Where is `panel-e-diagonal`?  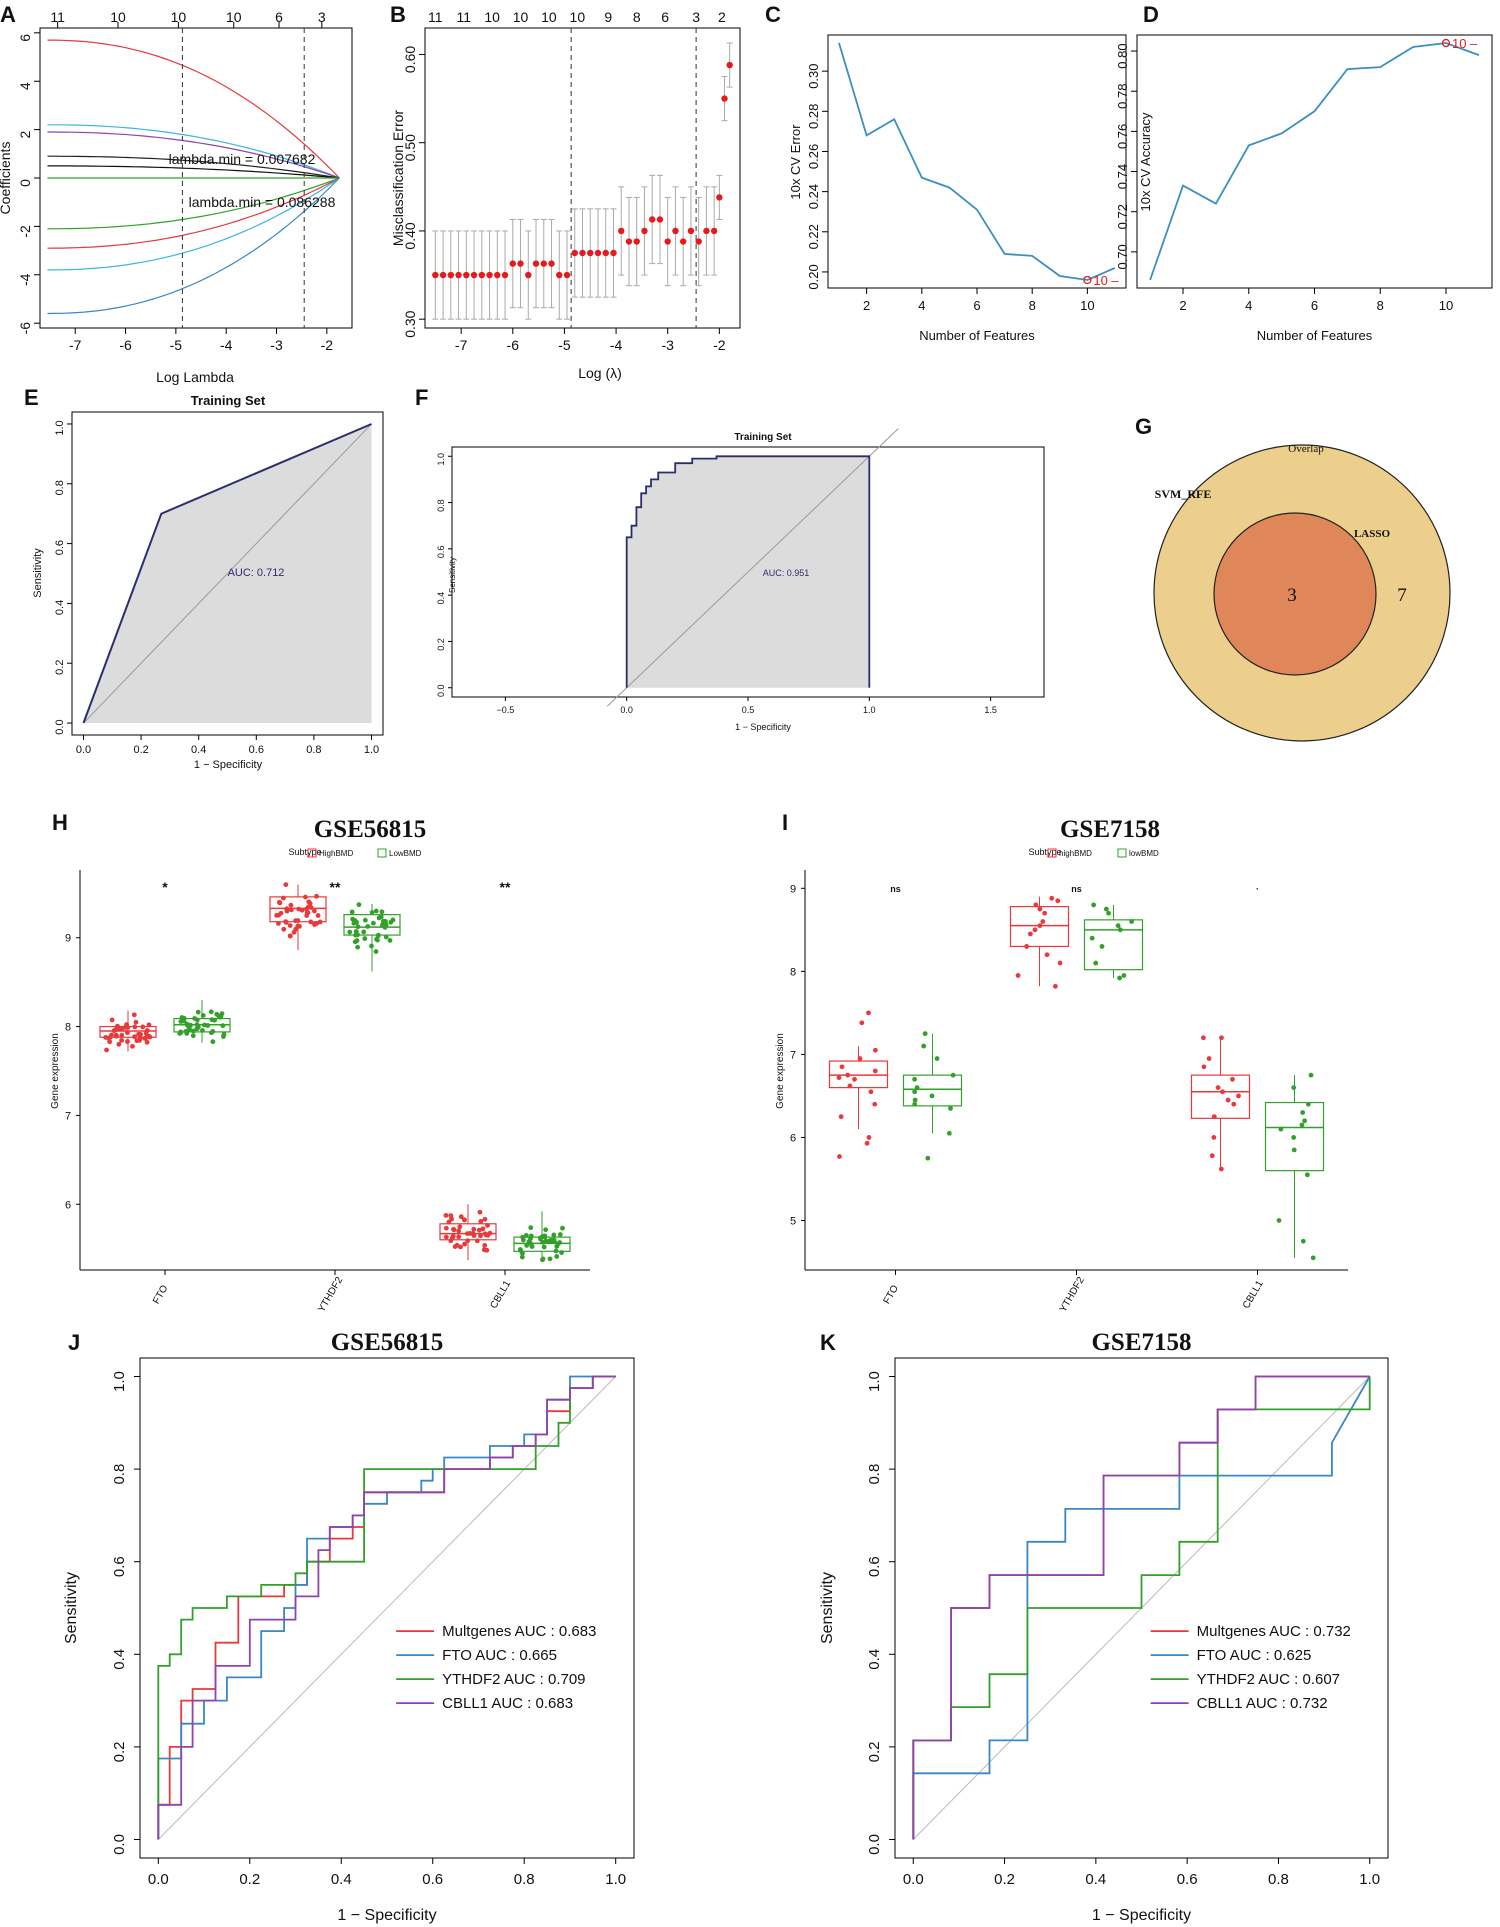
panel-e-diagonal is located at coordinates (227, 573).